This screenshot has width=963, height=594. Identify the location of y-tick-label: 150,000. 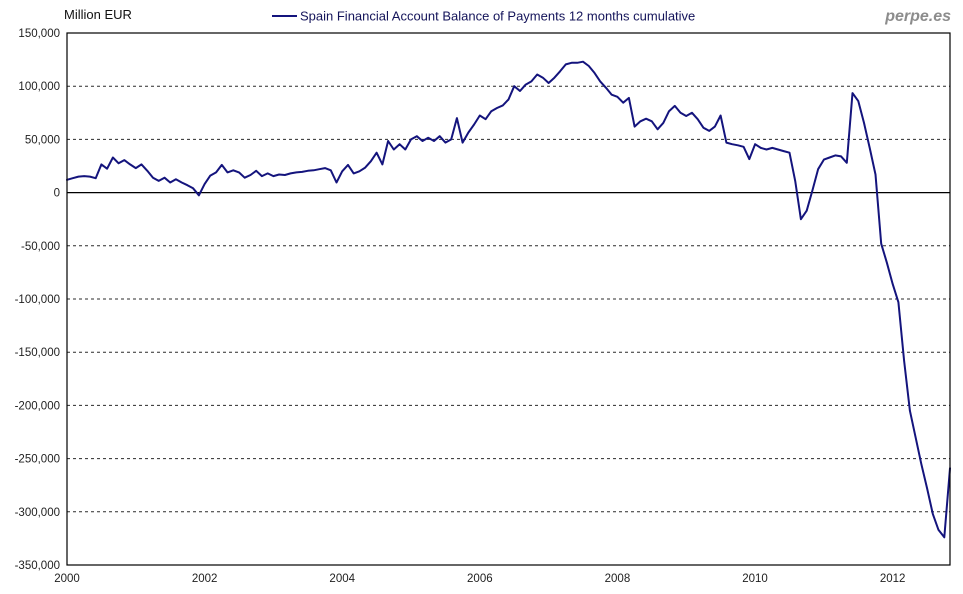
(39, 34).